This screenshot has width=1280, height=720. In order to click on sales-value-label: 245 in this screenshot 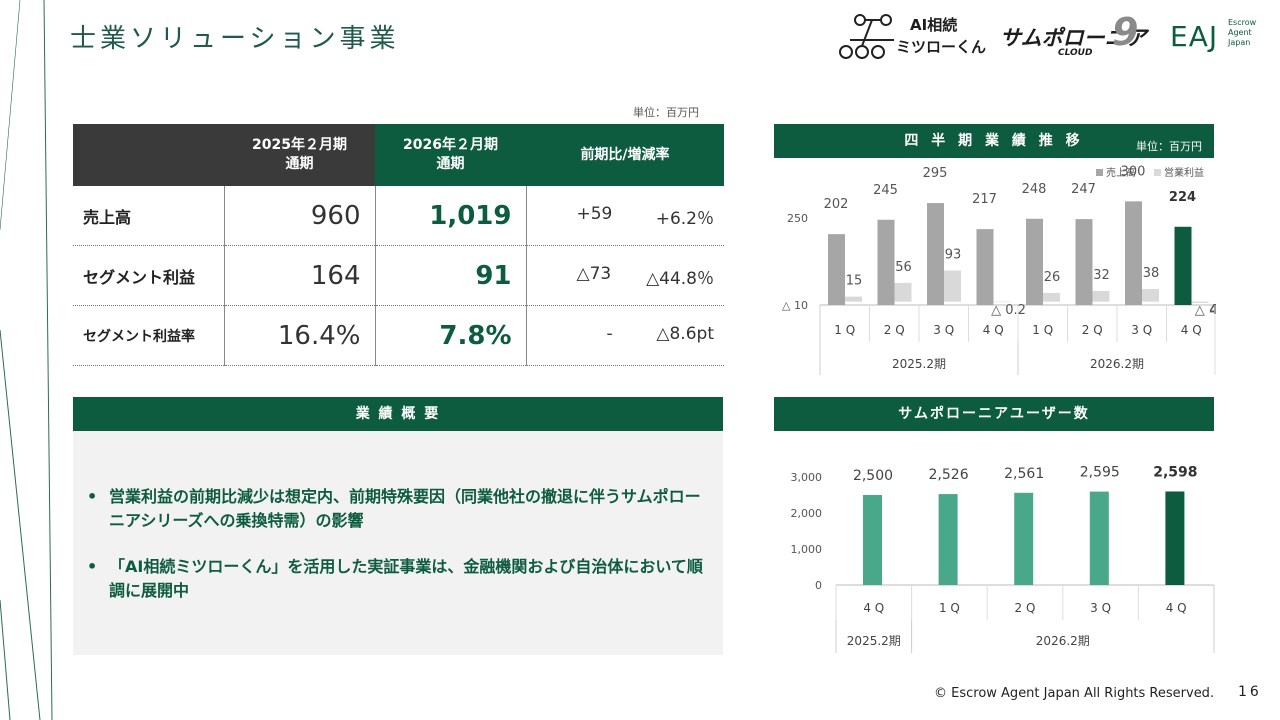, I will do `click(885, 190)`.